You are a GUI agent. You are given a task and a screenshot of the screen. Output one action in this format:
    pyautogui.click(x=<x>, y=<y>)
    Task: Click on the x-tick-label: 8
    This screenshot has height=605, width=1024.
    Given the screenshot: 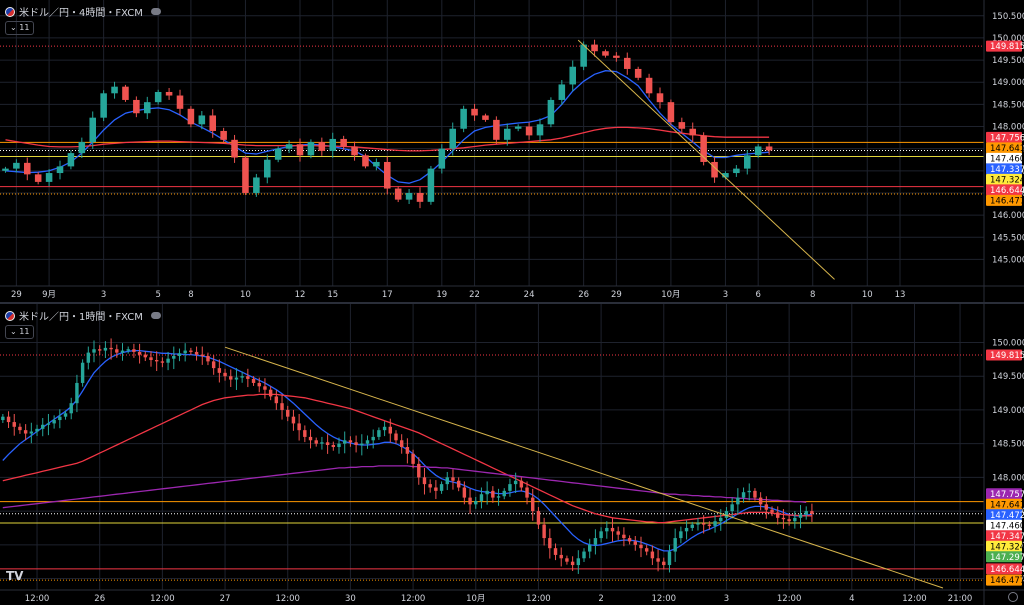 What is the action you would take?
    pyautogui.click(x=812, y=295)
    